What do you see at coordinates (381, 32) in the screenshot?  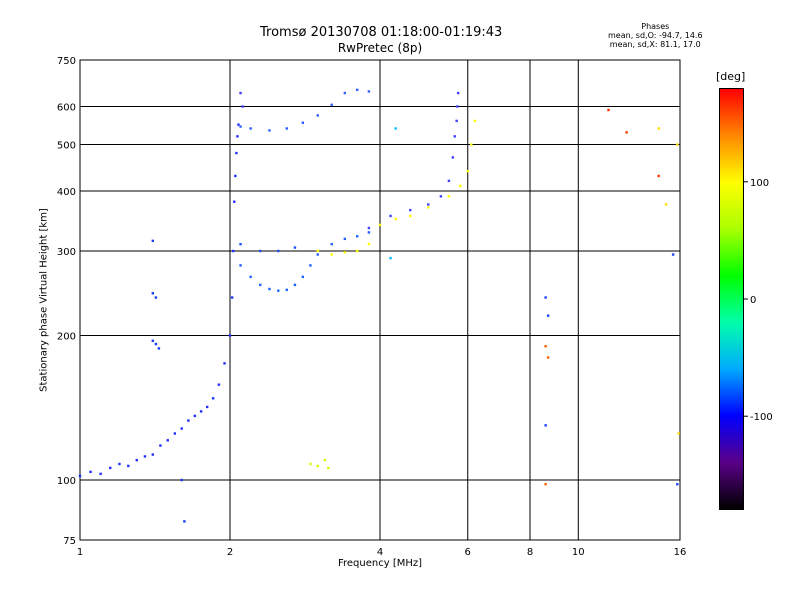 I see `chart-title: Tromsø 20130708 01:18:00-01:19:43` at bounding box center [381, 32].